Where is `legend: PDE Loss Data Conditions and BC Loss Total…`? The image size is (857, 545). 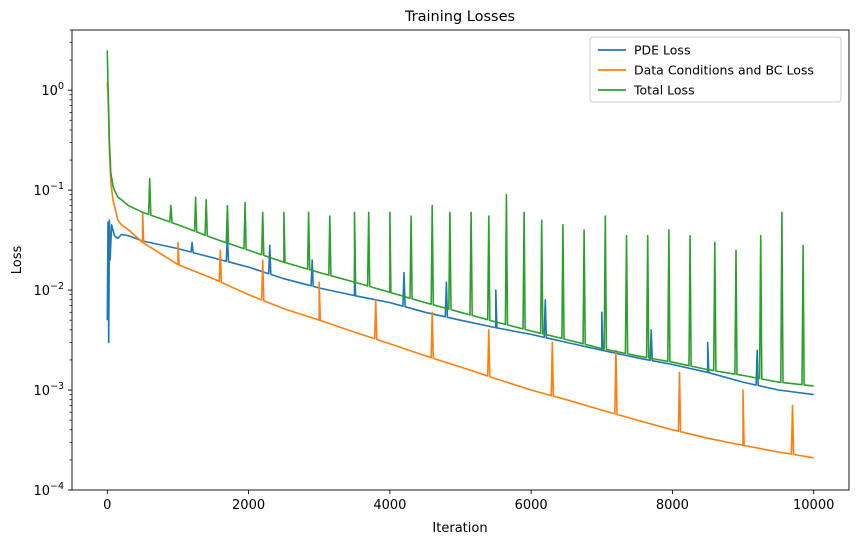 legend: PDE Loss Data Conditions and BC Loss Total… is located at coordinates (715, 69).